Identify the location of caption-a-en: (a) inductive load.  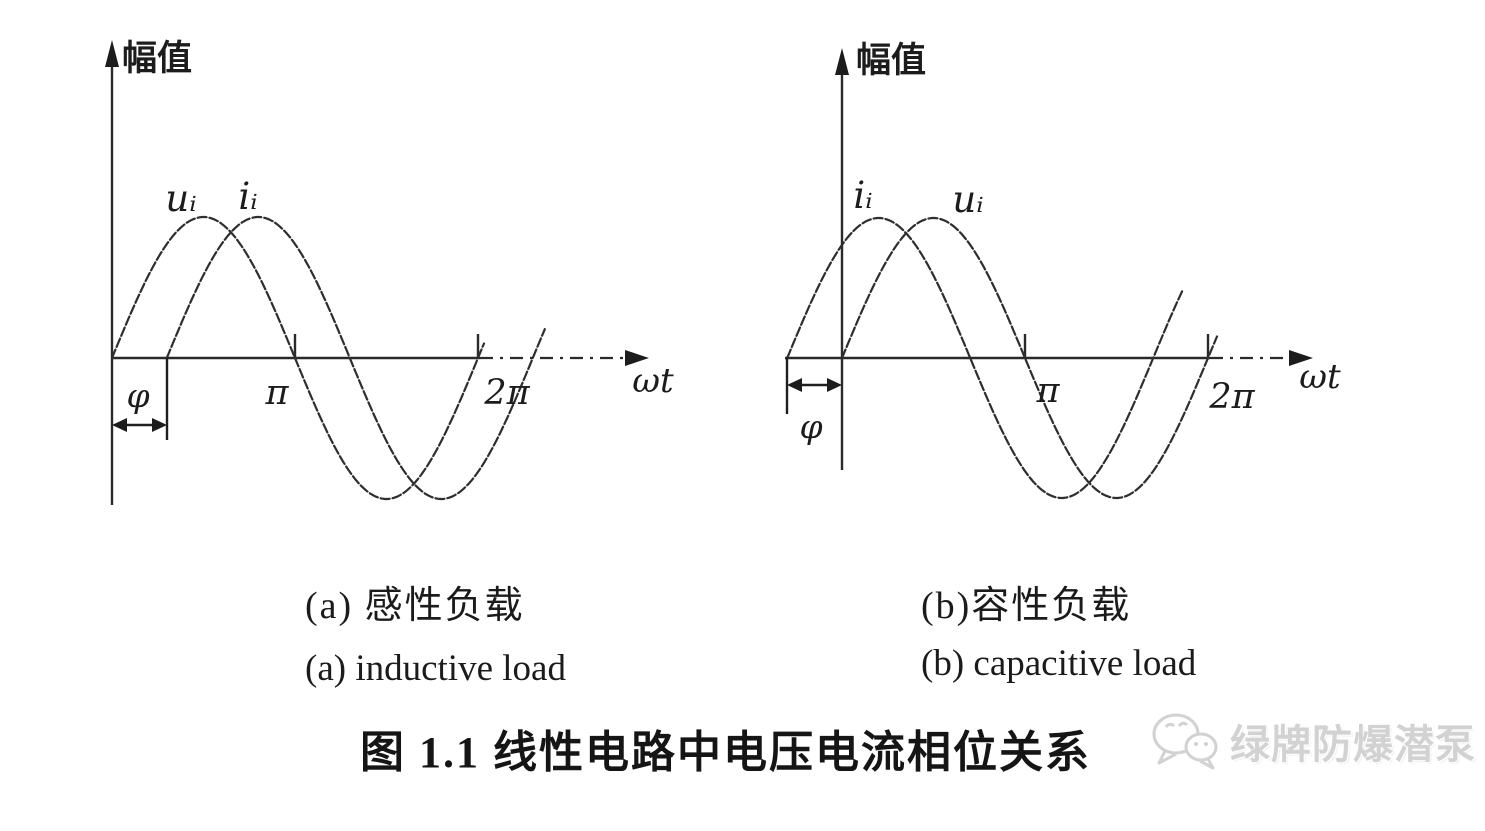
(435, 668).